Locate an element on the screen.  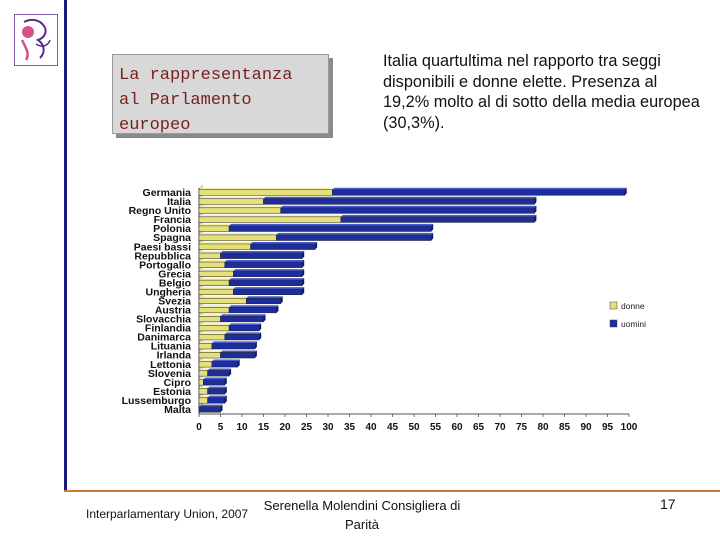
category-label: Cipro is located at coordinates (177, 383).